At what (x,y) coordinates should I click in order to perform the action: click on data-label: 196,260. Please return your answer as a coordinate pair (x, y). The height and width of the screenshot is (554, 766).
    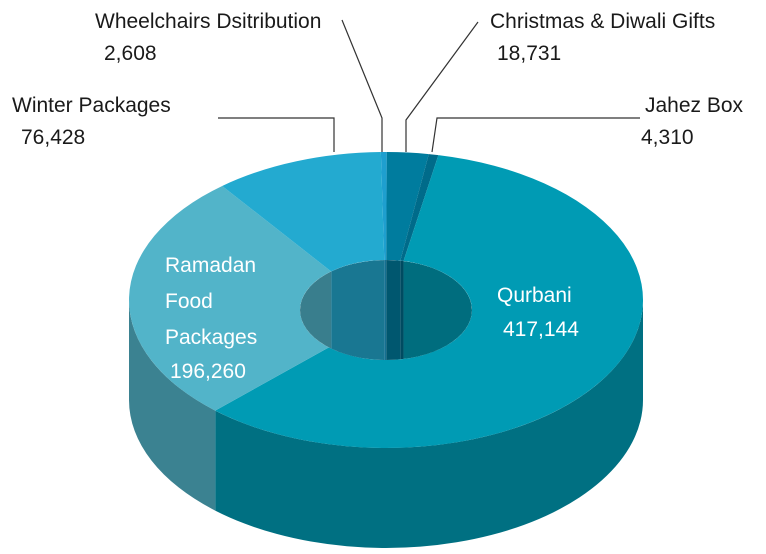
    Looking at the image, I should click on (208, 371).